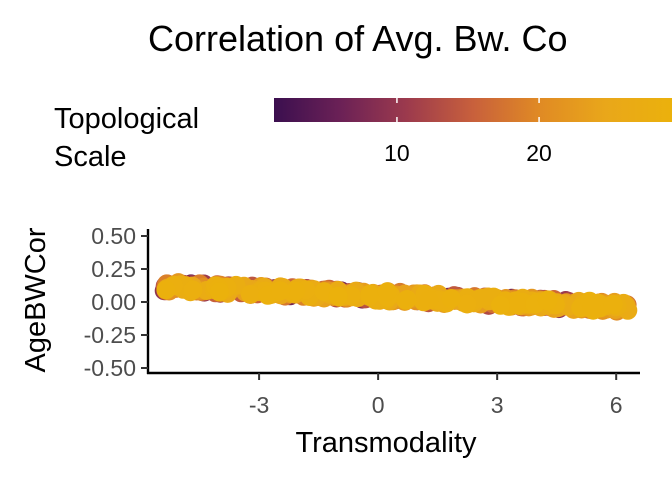  I want to click on legend-colorbar-tick-label: 10, so click(397, 153).